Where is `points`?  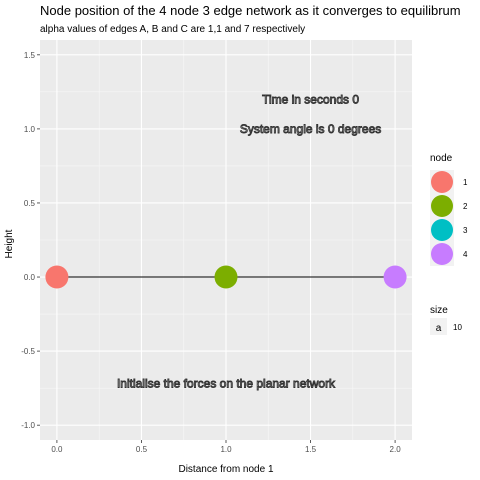
points is located at coordinates (226, 277).